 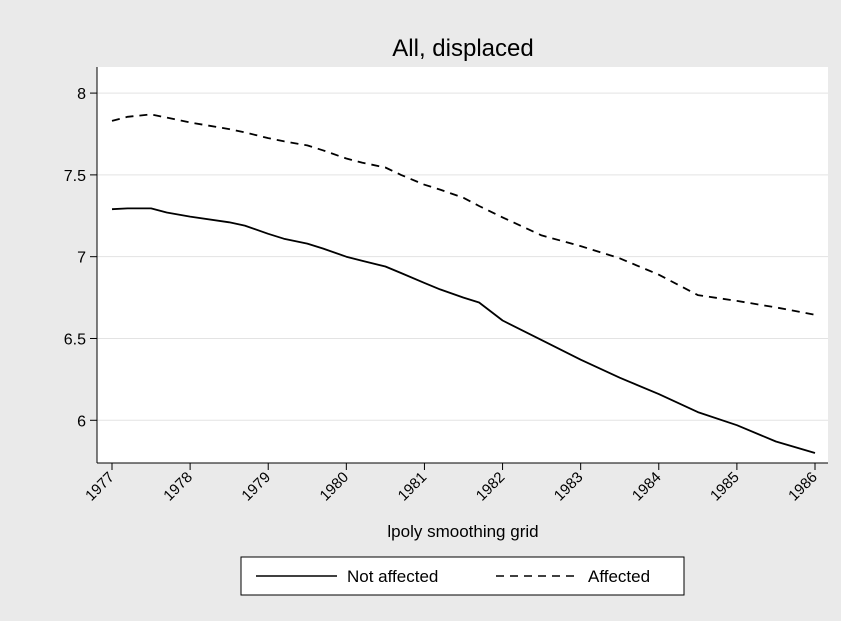 What do you see at coordinates (619, 576) in the screenshot?
I see `legend-label-affected: Affected` at bounding box center [619, 576].